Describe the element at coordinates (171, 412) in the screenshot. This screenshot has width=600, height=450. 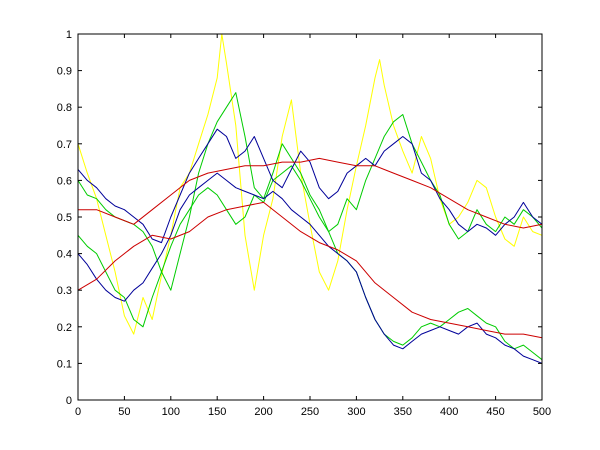
I see `x-tick-label: 100` at that location.